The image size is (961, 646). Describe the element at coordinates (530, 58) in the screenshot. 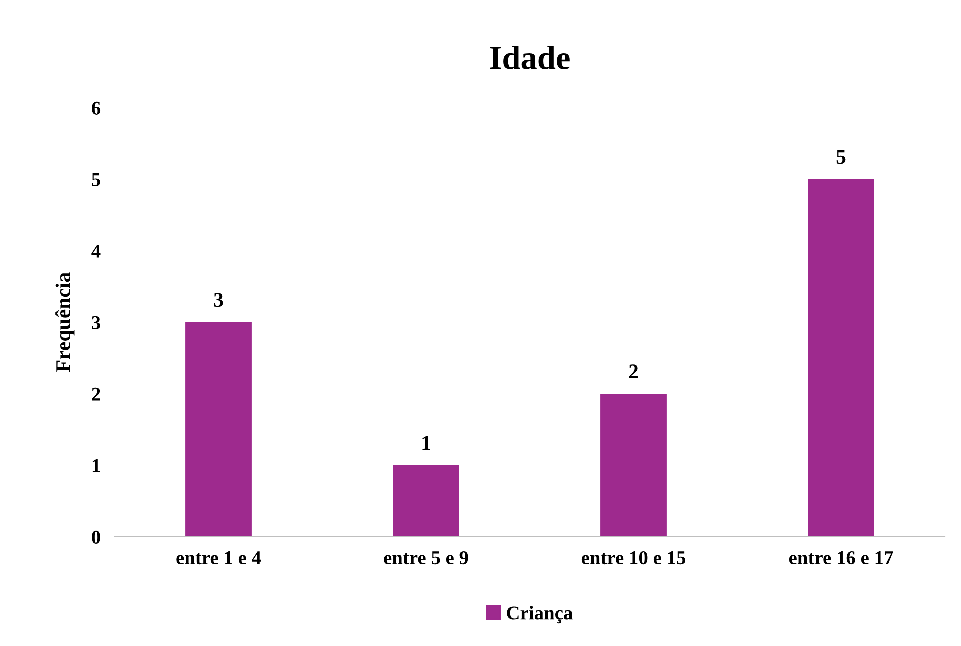

I see `chart-title: Idade` at that location.